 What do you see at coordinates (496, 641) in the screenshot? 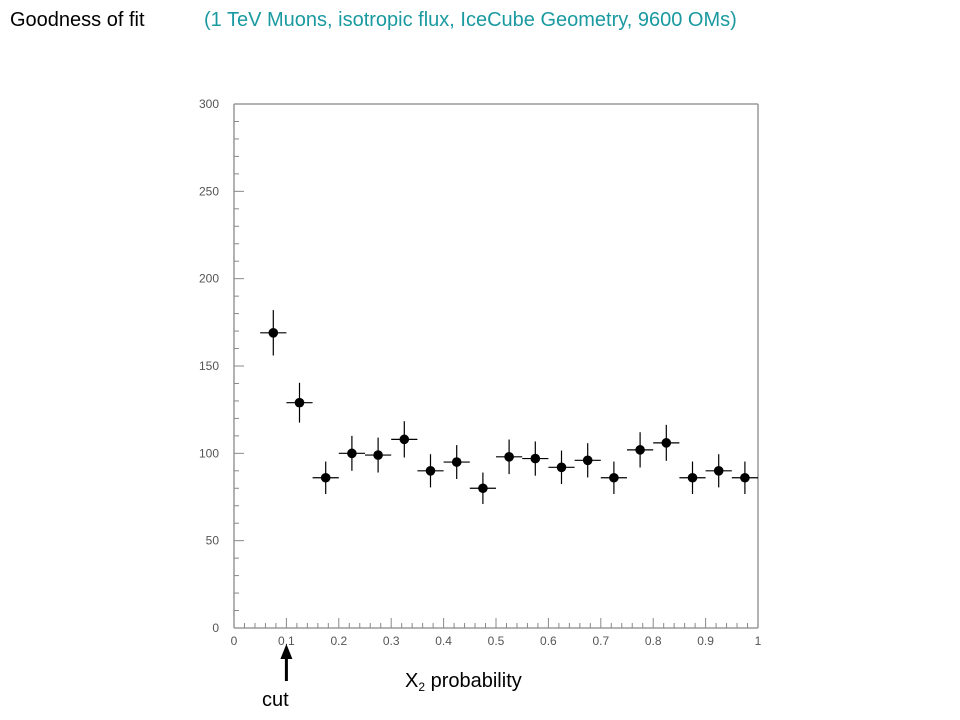
I see `x-tick-label: 0.5` at bounding box center [496, 641].